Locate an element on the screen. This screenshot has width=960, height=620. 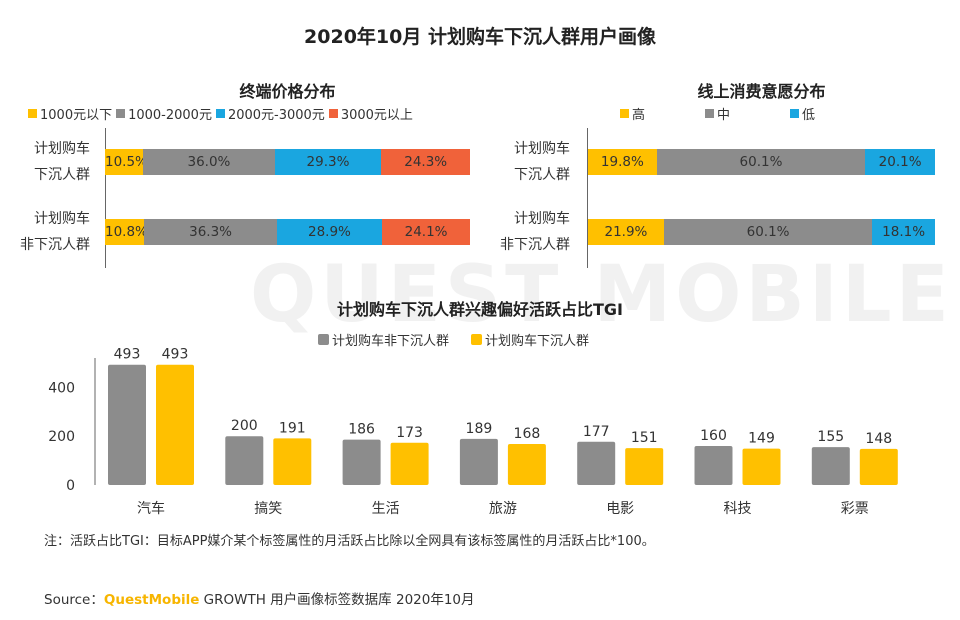
legend-label: 1000-2000元 is located at coordinates (170, 115).